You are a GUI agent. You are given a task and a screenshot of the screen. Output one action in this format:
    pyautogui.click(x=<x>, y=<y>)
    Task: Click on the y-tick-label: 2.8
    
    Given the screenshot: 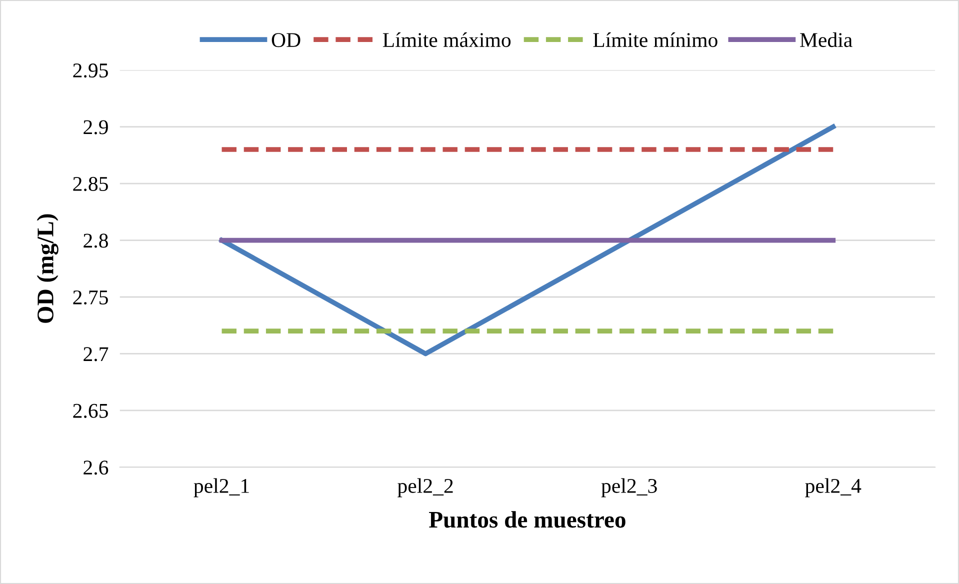 What is the action you would take?
    pyautogui.click(x=96, y=241)
    